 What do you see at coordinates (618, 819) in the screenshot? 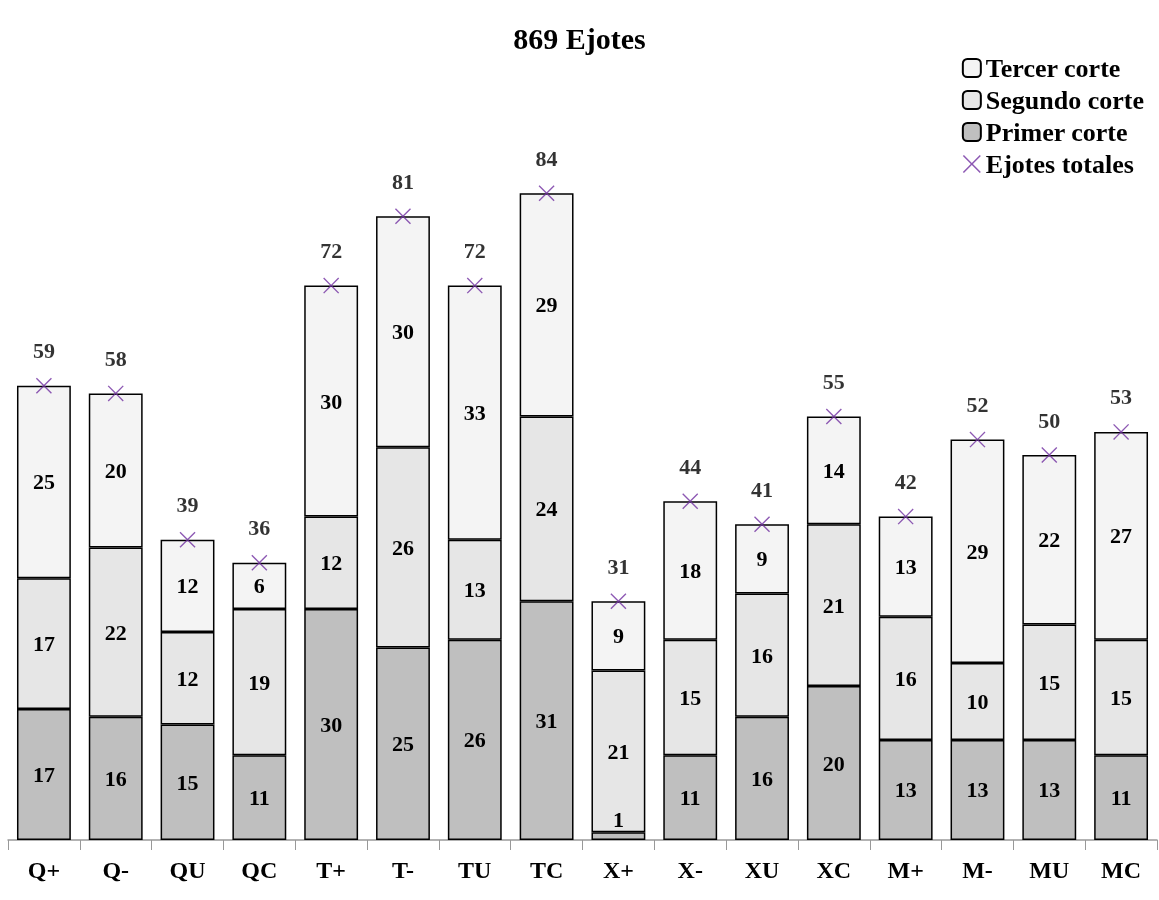
I see `data-label: 1` at bounding box center [618, 819].